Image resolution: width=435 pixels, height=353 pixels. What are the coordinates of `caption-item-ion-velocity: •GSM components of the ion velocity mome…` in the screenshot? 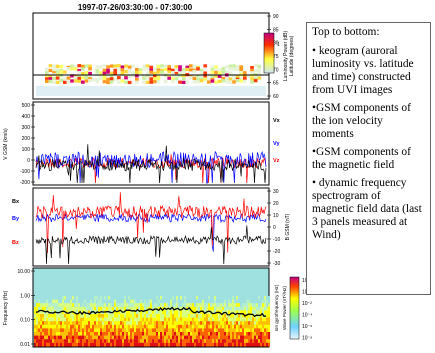 It's located at (361, 121).